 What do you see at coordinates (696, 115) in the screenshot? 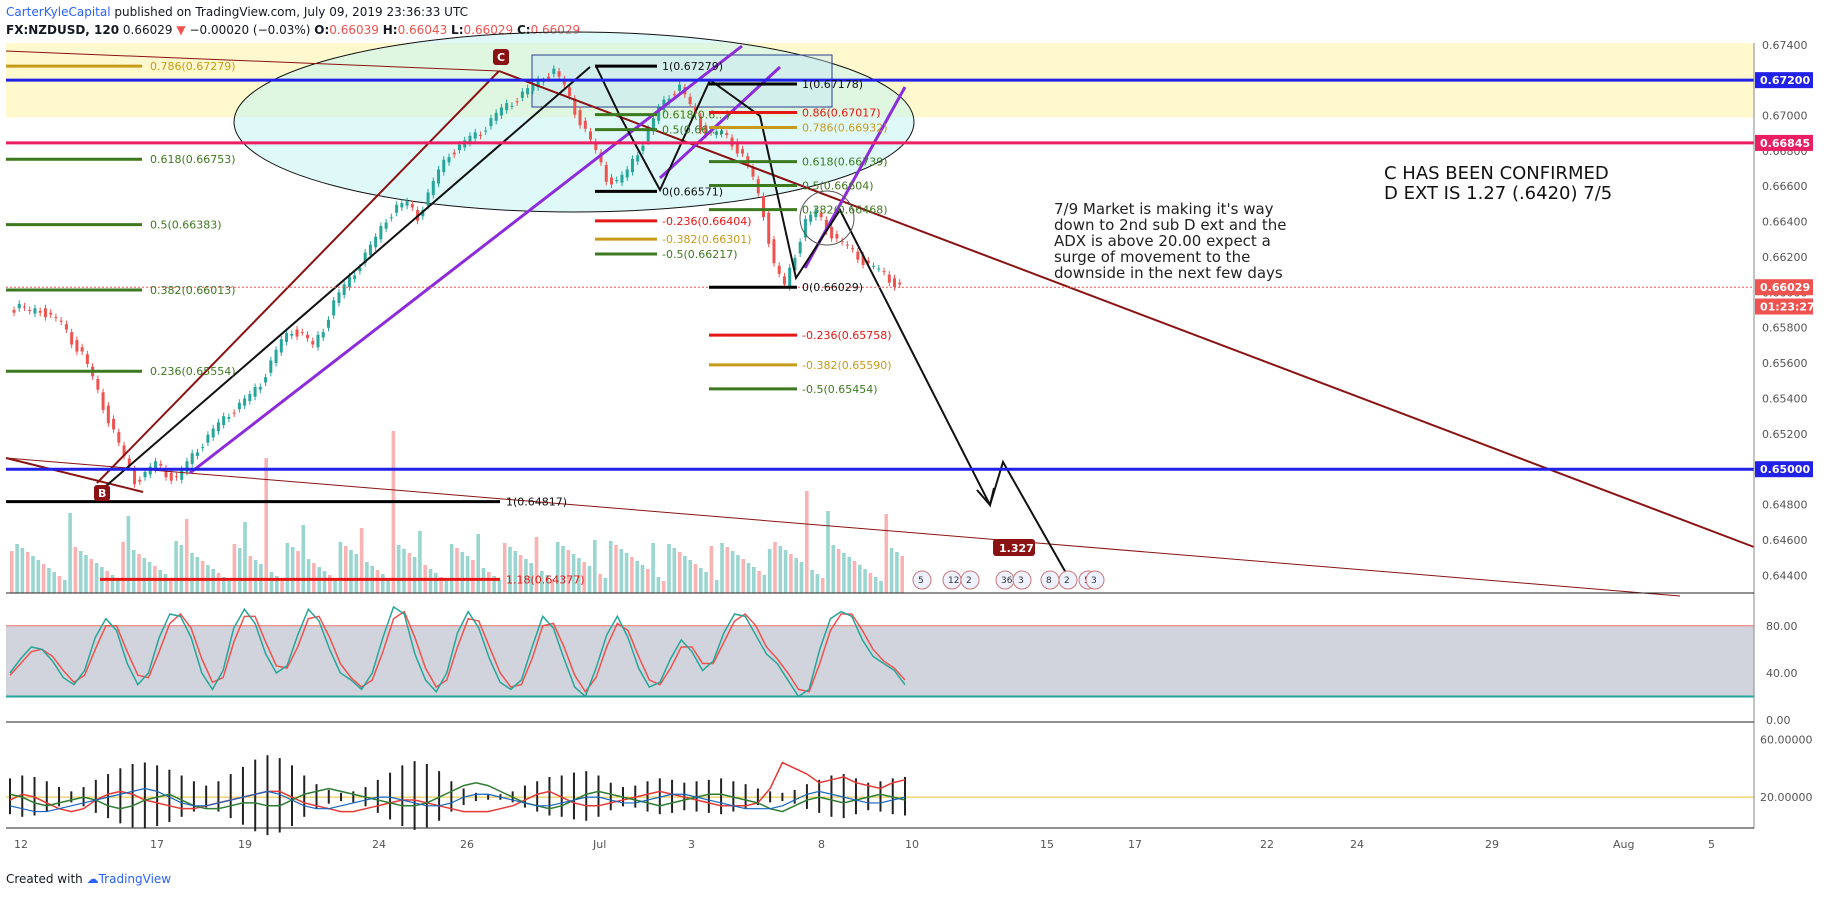
I see `fib-mid-label: 0.618(0.6...)` at bounding box center [696, 115].